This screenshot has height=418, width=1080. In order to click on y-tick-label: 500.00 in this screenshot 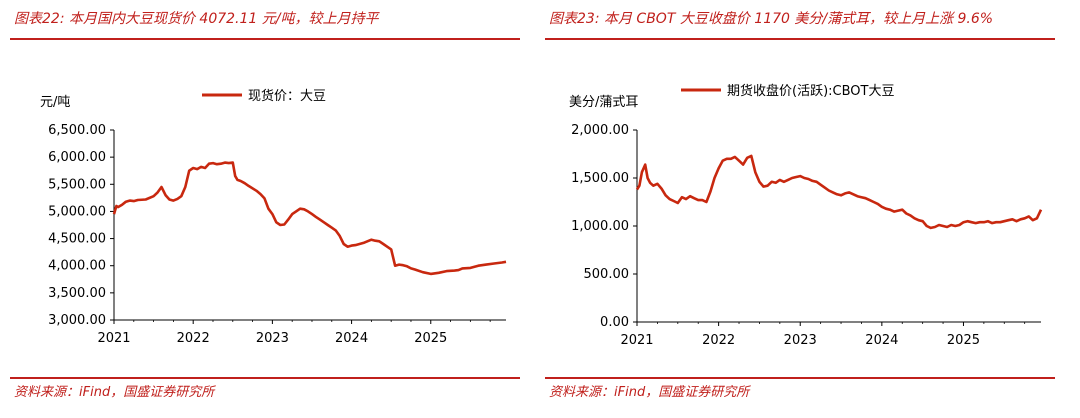, I will do `click(607, 274)`.